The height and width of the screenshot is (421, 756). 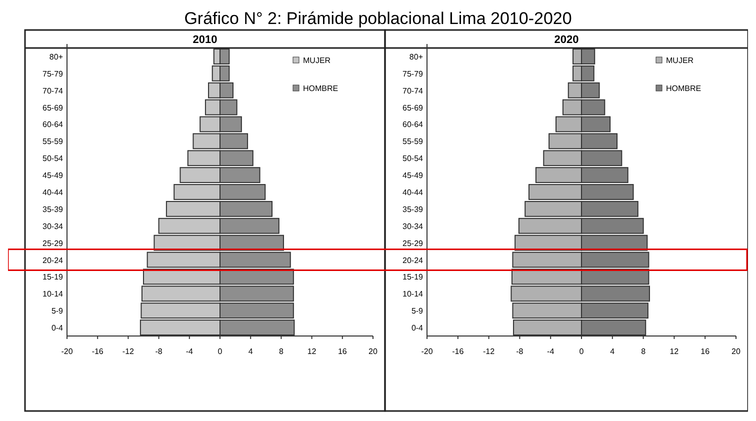 What do you see at coordinates (378, 18) in the screenshot?
I see `text: Gráfico N° 2: Pirámide poblacional Lima 2010-2020` at bounding box center [378, 18].